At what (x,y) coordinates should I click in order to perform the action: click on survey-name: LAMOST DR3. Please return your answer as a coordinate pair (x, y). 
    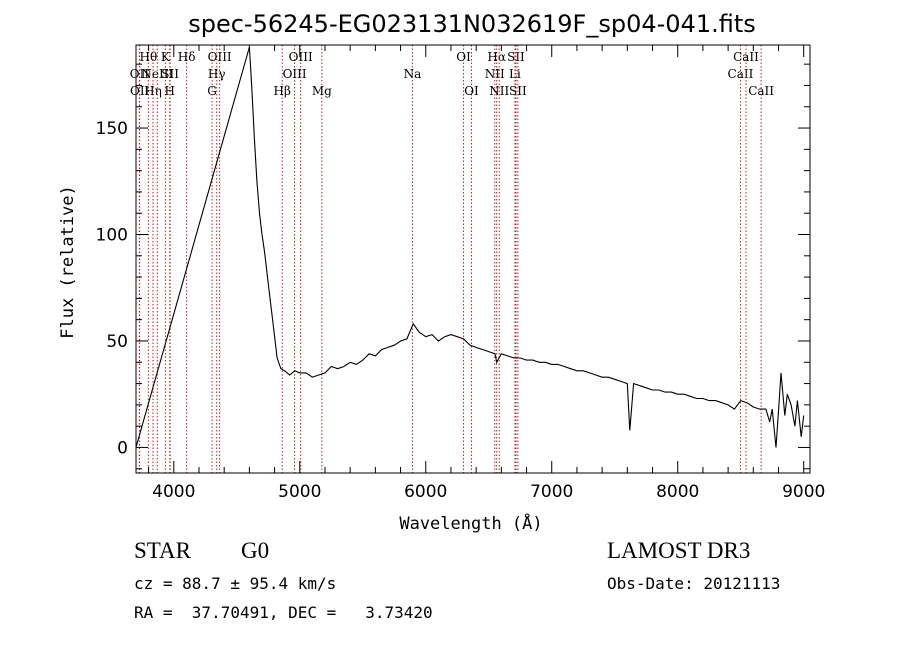
    Looking at the image, I should click on (679, 550).